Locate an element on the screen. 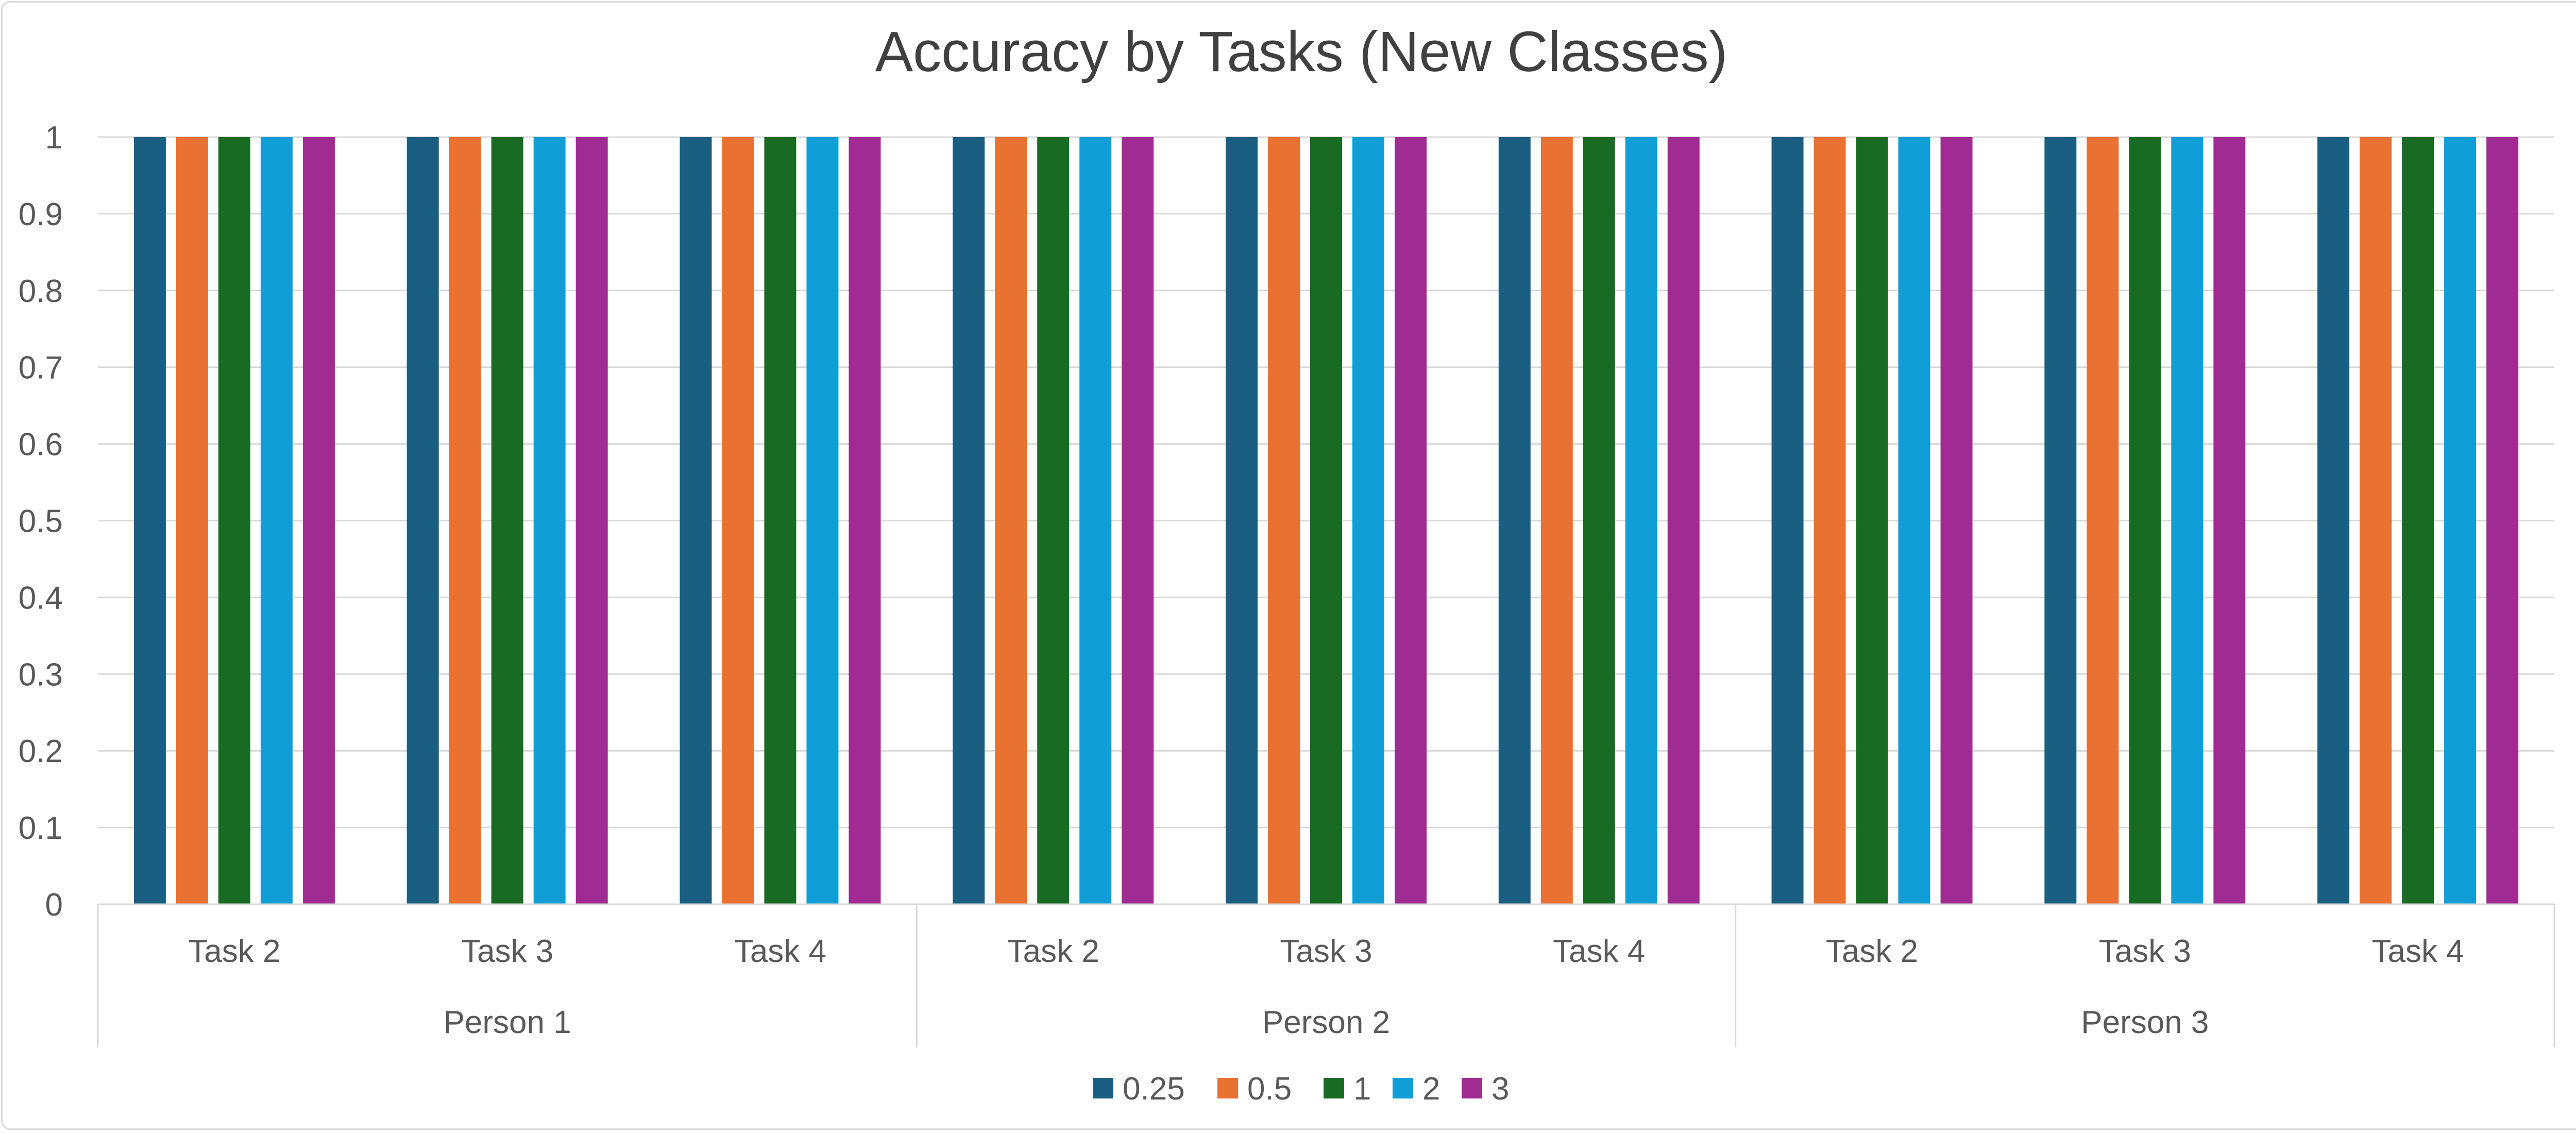 This screenshot has height=1133, width=2576. y-tick-label: 0.8 is located at coordinates (41, 291).